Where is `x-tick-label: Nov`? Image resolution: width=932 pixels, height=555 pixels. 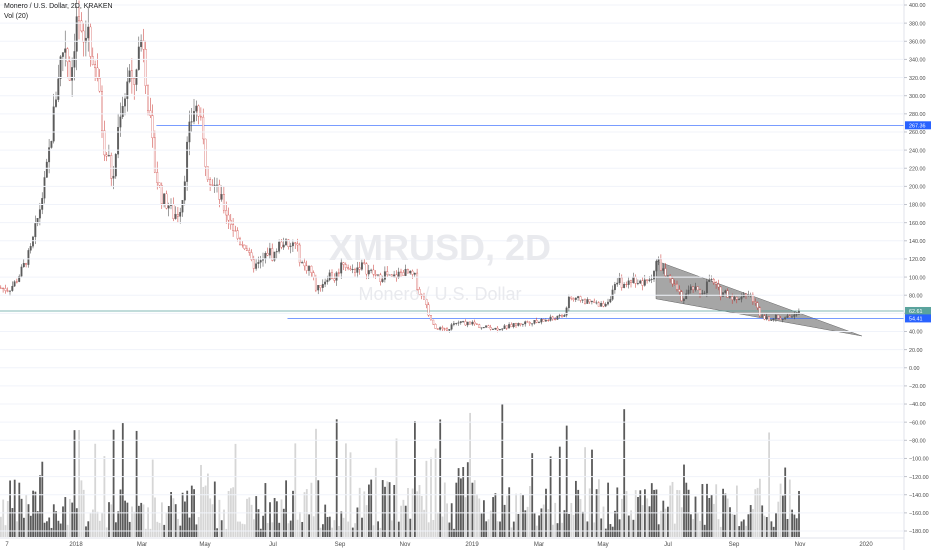
x-tick-label: Nov is located at coordinates (405, 545).